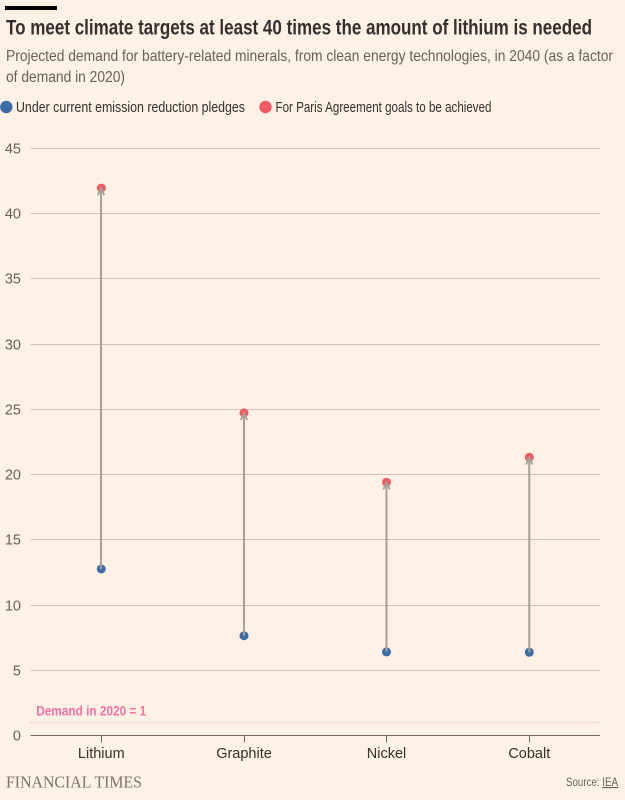  Describe the element at coordinates (13, 280) in the screenshot. I see `svg-text: 35` at that location.